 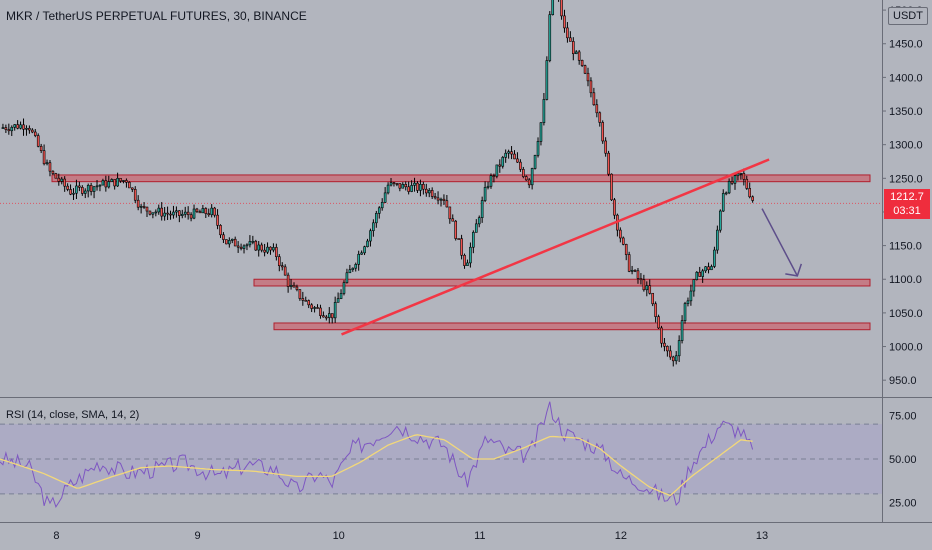 I want to click on last-price-tag: 1212.7 03:31, so click(x=907, y=204).